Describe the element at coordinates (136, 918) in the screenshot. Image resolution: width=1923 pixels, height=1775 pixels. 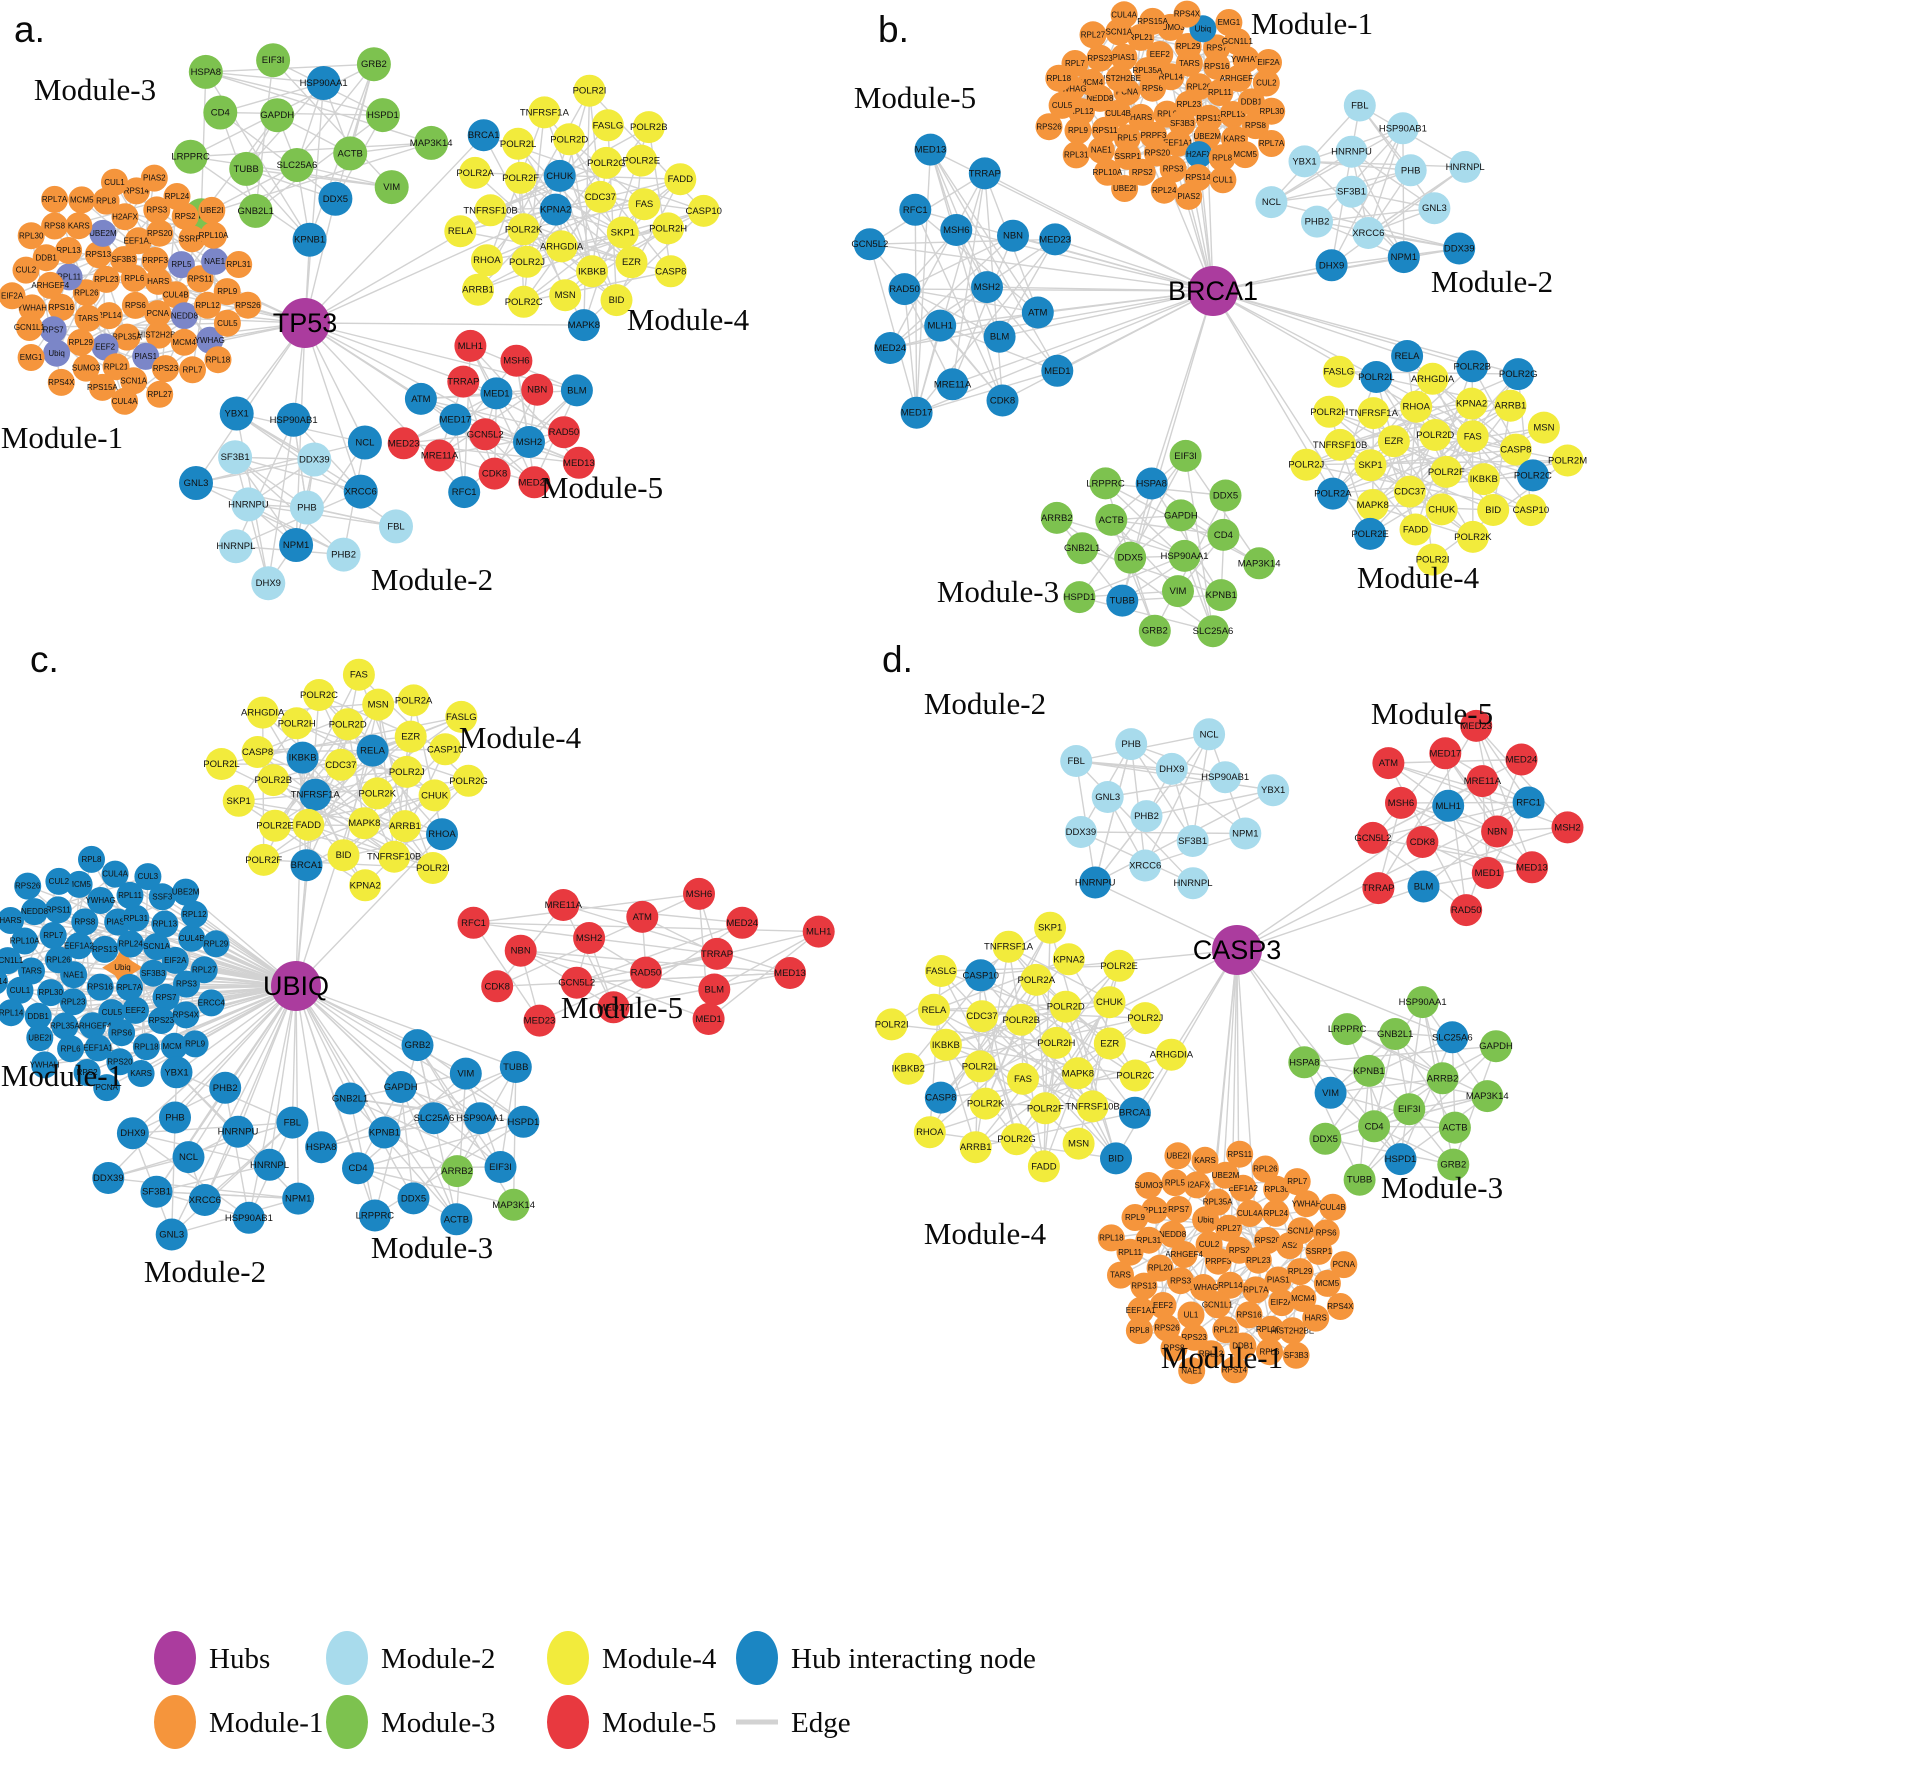
I see `node-rpl31: RPL31` at that location.